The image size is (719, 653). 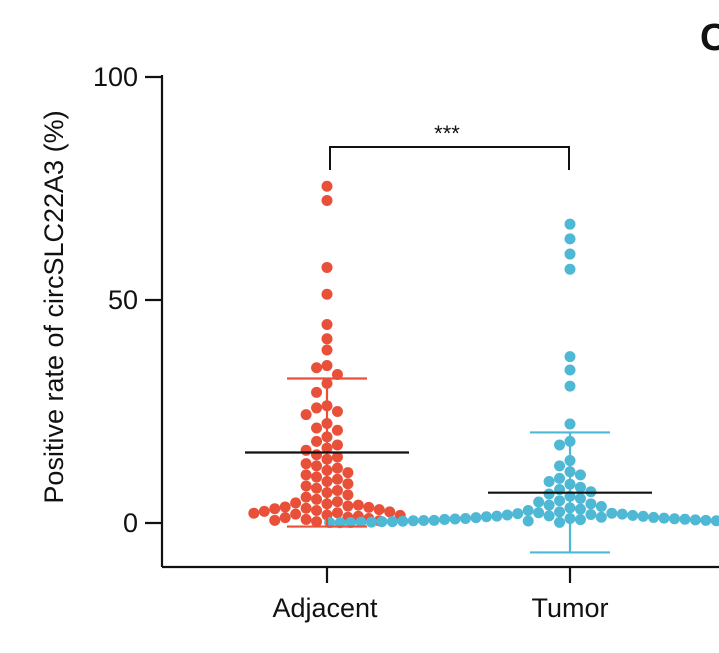 What do you see at coordinates (123, 300) in the screenshot?
I see `y-tick-label-50: 50` at bounding box center [123, 300].